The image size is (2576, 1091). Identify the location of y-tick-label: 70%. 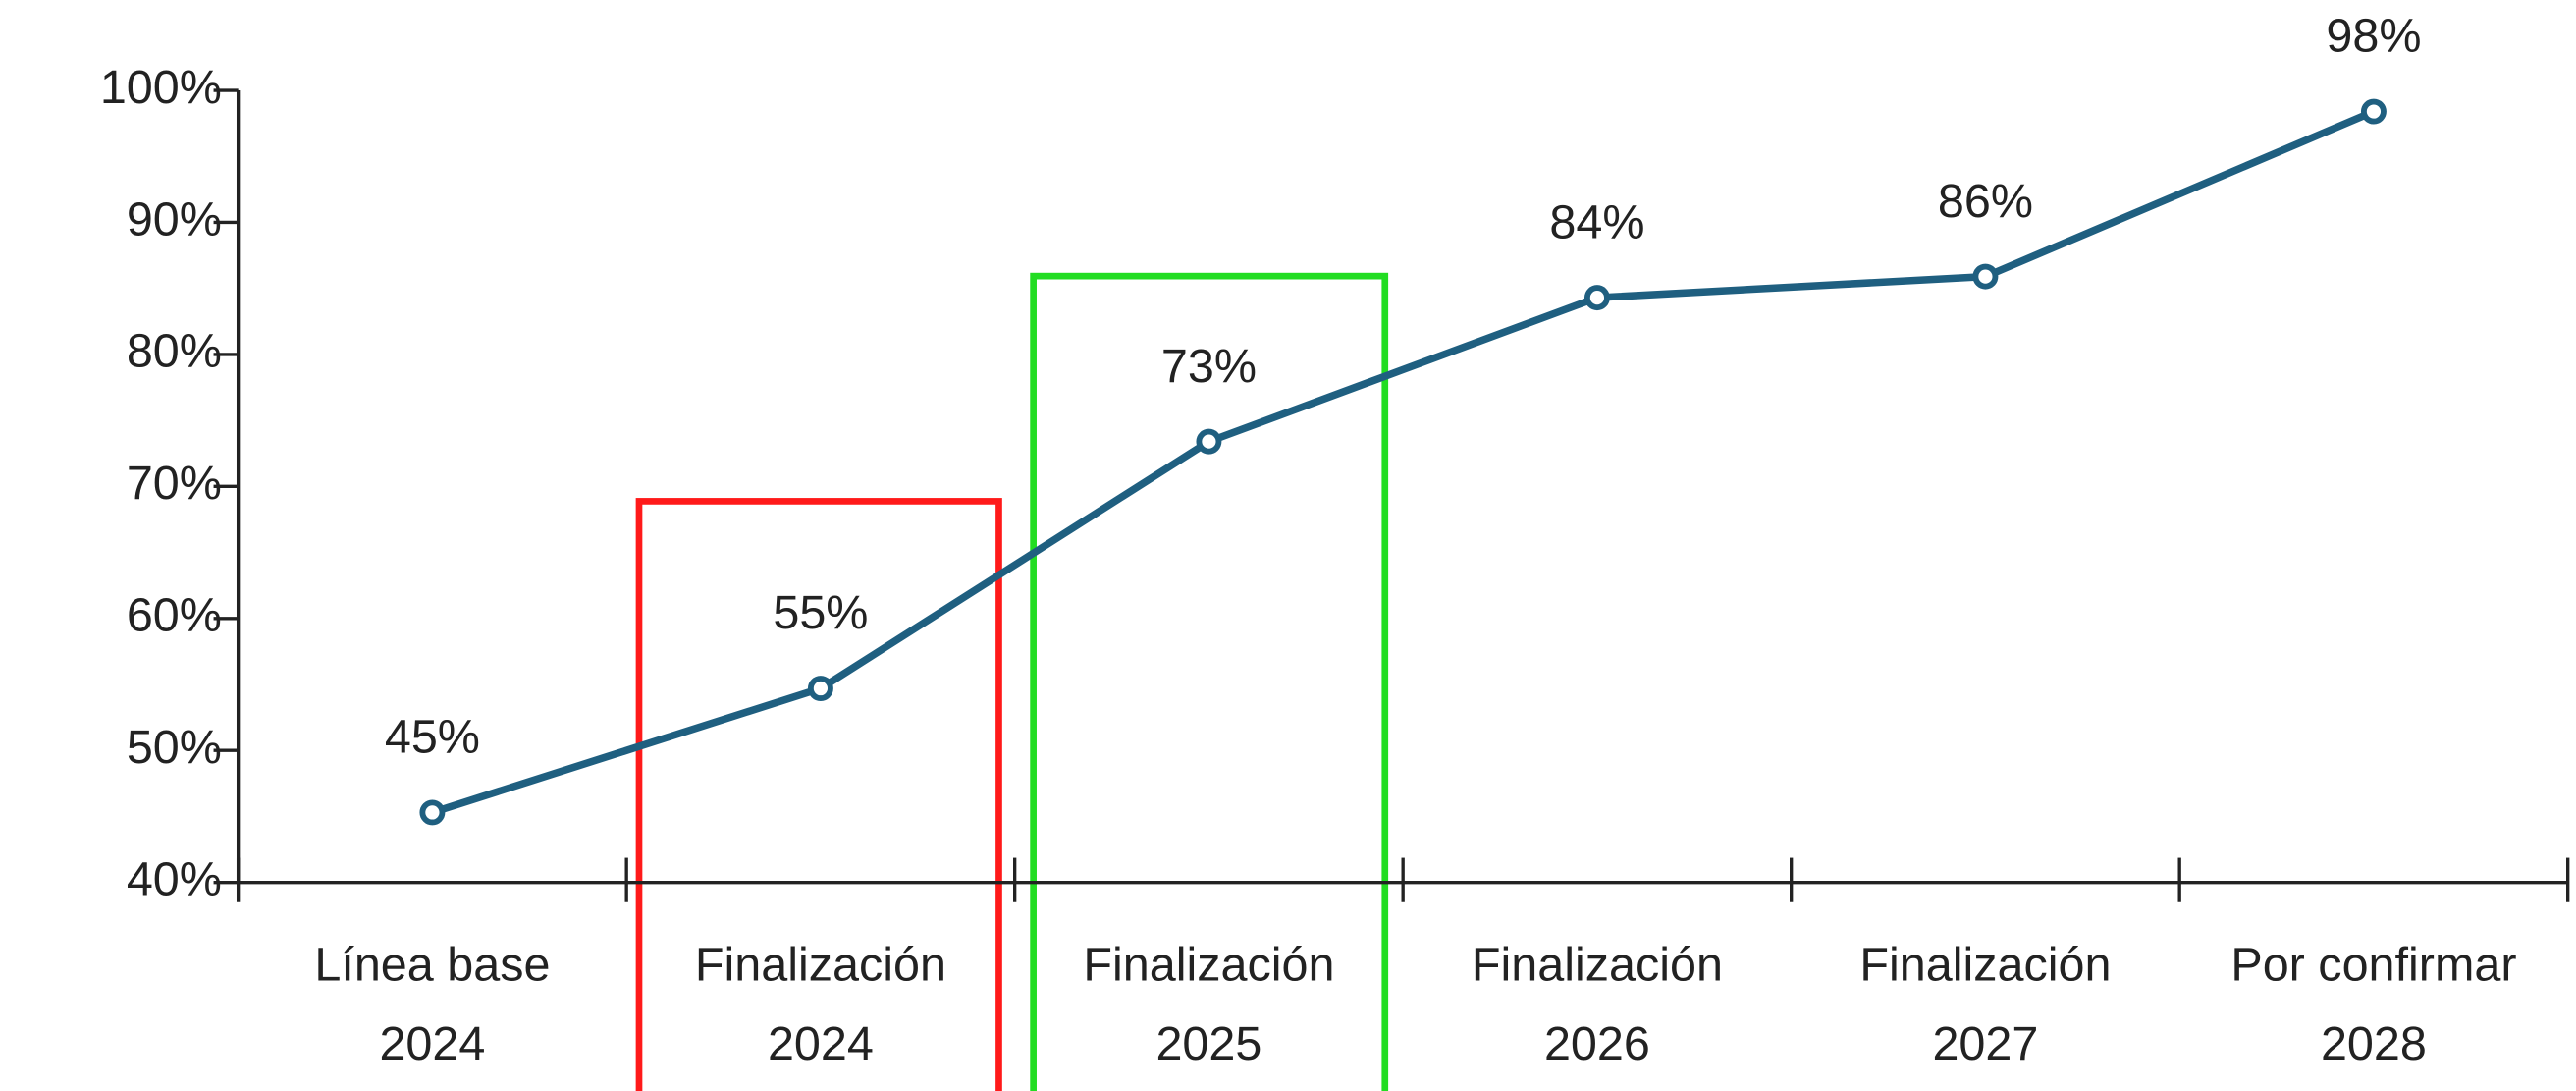
(174, 484).